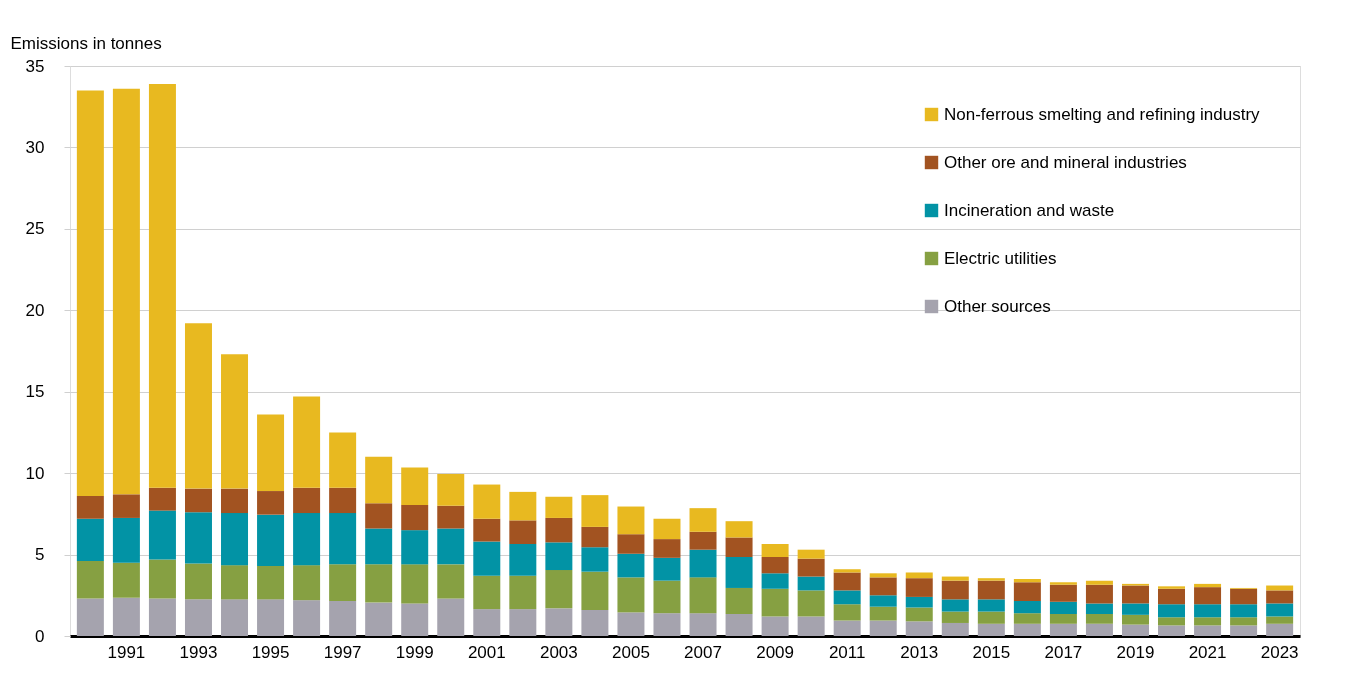  I want to click on x-tick-label: 2005, so click(631, 652).